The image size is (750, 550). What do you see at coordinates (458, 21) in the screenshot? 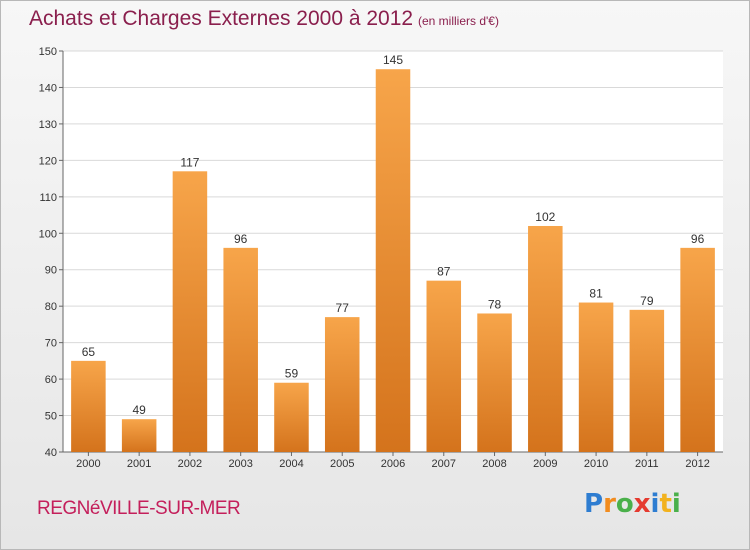
I see `chart-subtitle: (en milliers d'€)` at bounding box center [458, 21].